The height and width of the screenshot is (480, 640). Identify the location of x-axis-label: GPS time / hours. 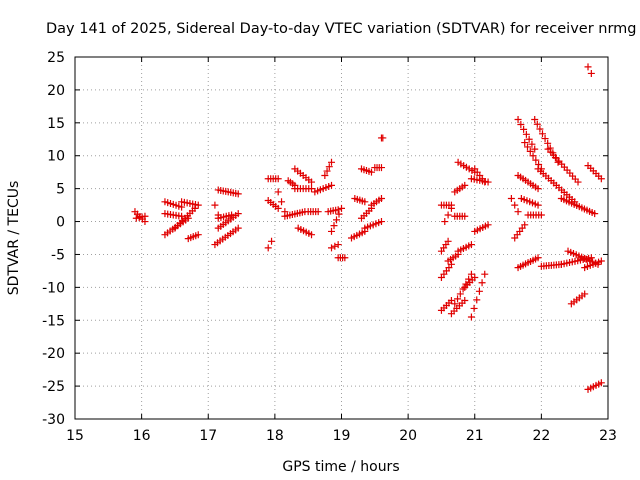
(340, 467).